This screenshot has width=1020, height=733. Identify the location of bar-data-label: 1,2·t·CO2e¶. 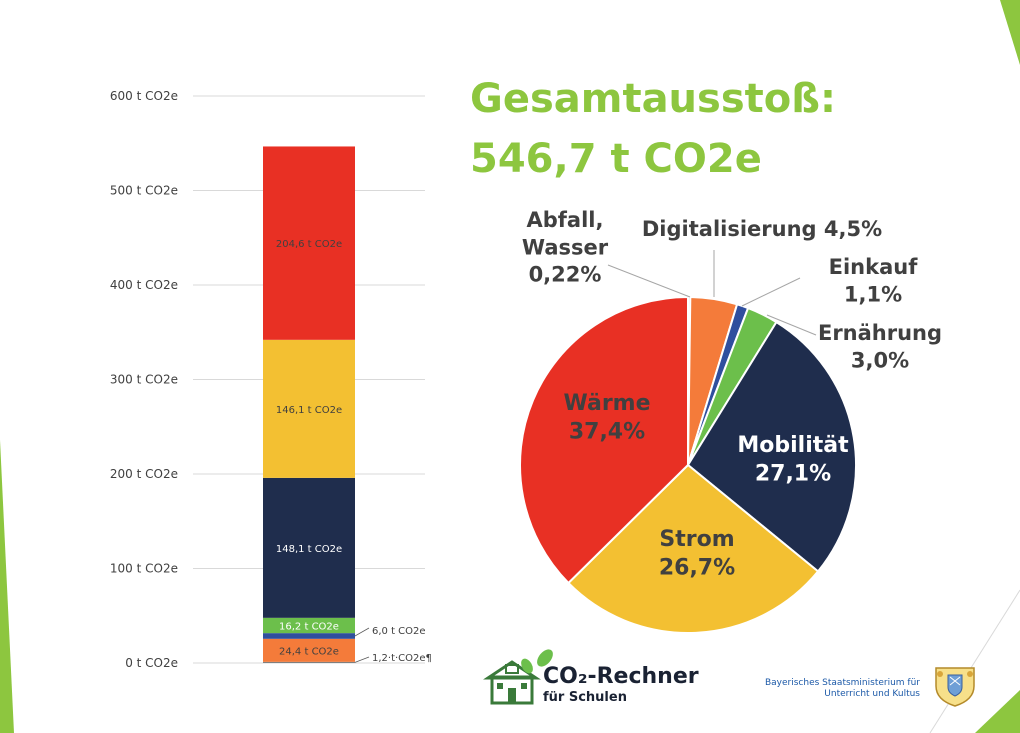
(402, 658).